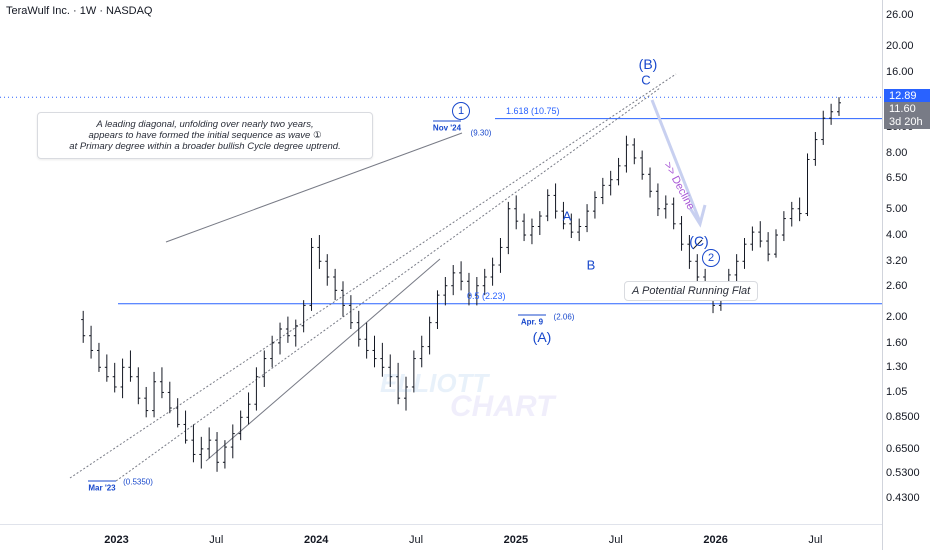 This screenshot has height=551, width=932. I want to click on annotation-date: Apr. 9, so click(532, 322).